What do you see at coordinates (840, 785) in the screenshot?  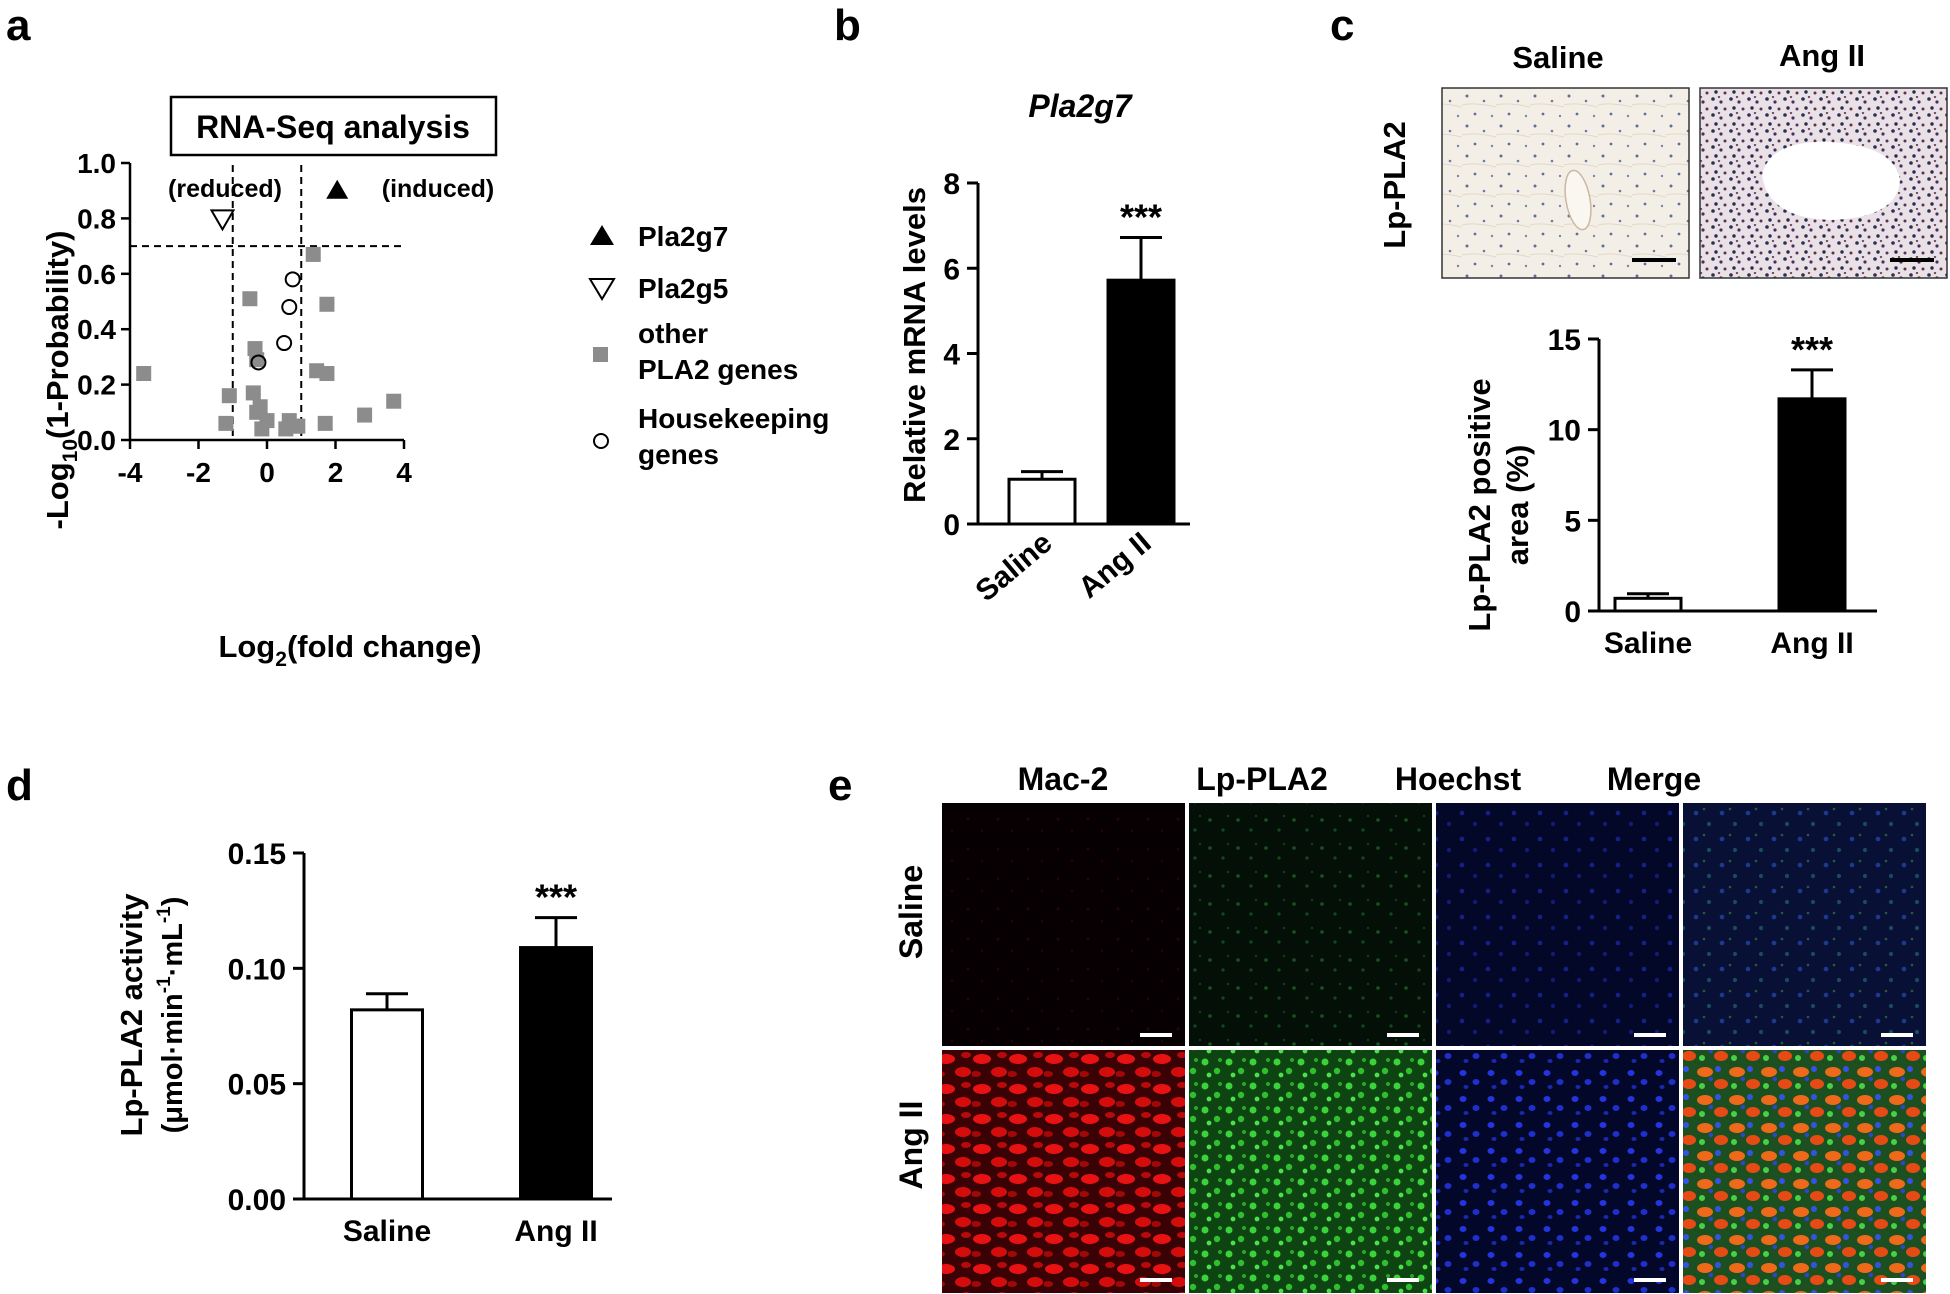 I see `panel-letter-e: e` at bounding box center [840, 785].